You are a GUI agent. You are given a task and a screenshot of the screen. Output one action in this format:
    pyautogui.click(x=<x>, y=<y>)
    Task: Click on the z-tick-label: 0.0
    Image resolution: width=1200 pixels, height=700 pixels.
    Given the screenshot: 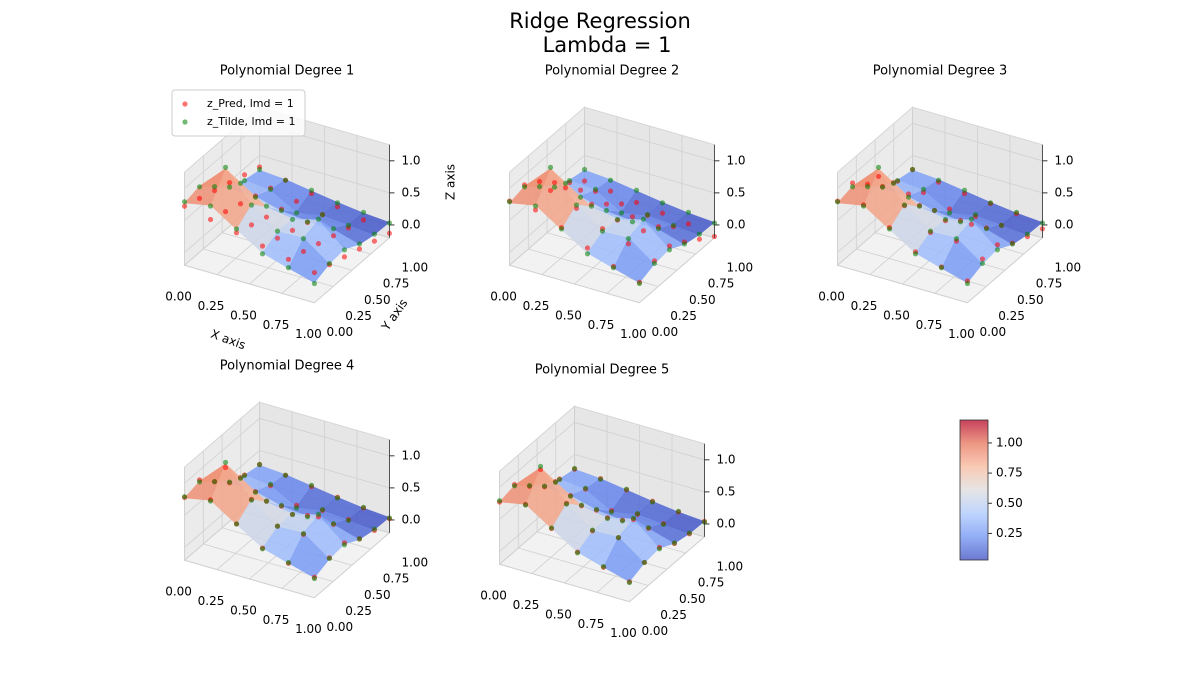 What is the action you would take?
    pyautogui.click(x=735, y=224)
    